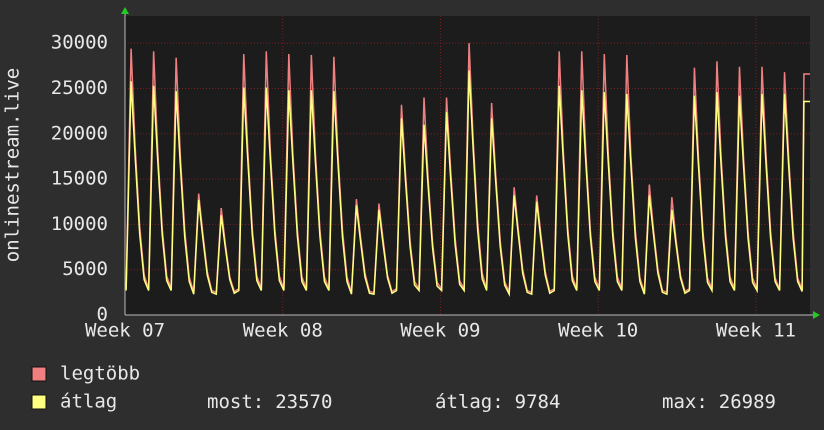 The height and width of the screenshot is (430, 824). I want to click on x-tick-label: Week 08, so click(283, 331).